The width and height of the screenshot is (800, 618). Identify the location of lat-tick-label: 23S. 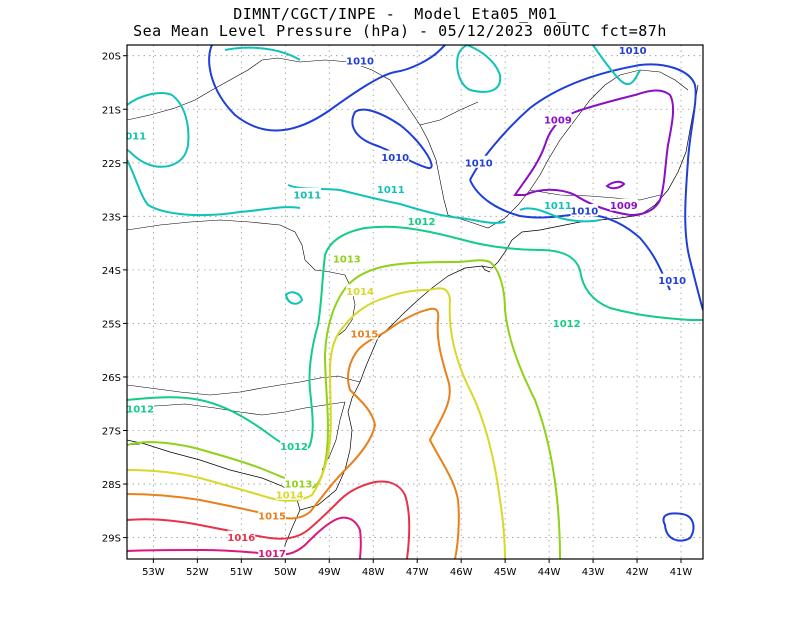
(111, 217).